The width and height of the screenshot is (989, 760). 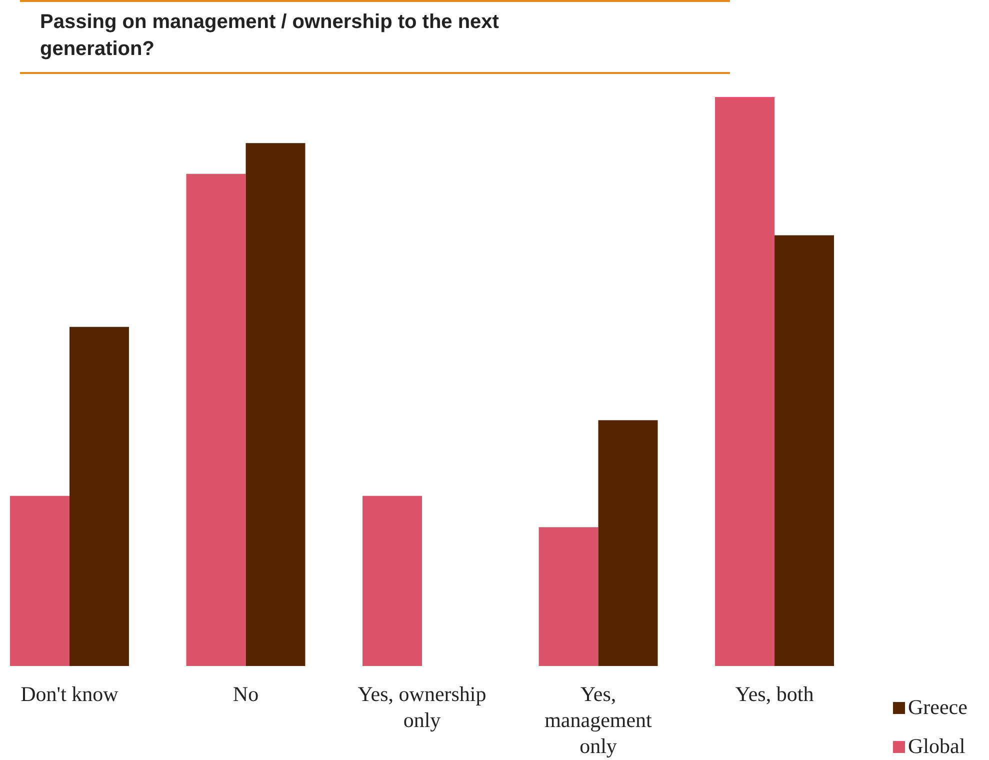 What do you see at coordinates (70, 694) in the screenshot?
I see `x-tick-label: Don't know` at bounding box center [70, 694].